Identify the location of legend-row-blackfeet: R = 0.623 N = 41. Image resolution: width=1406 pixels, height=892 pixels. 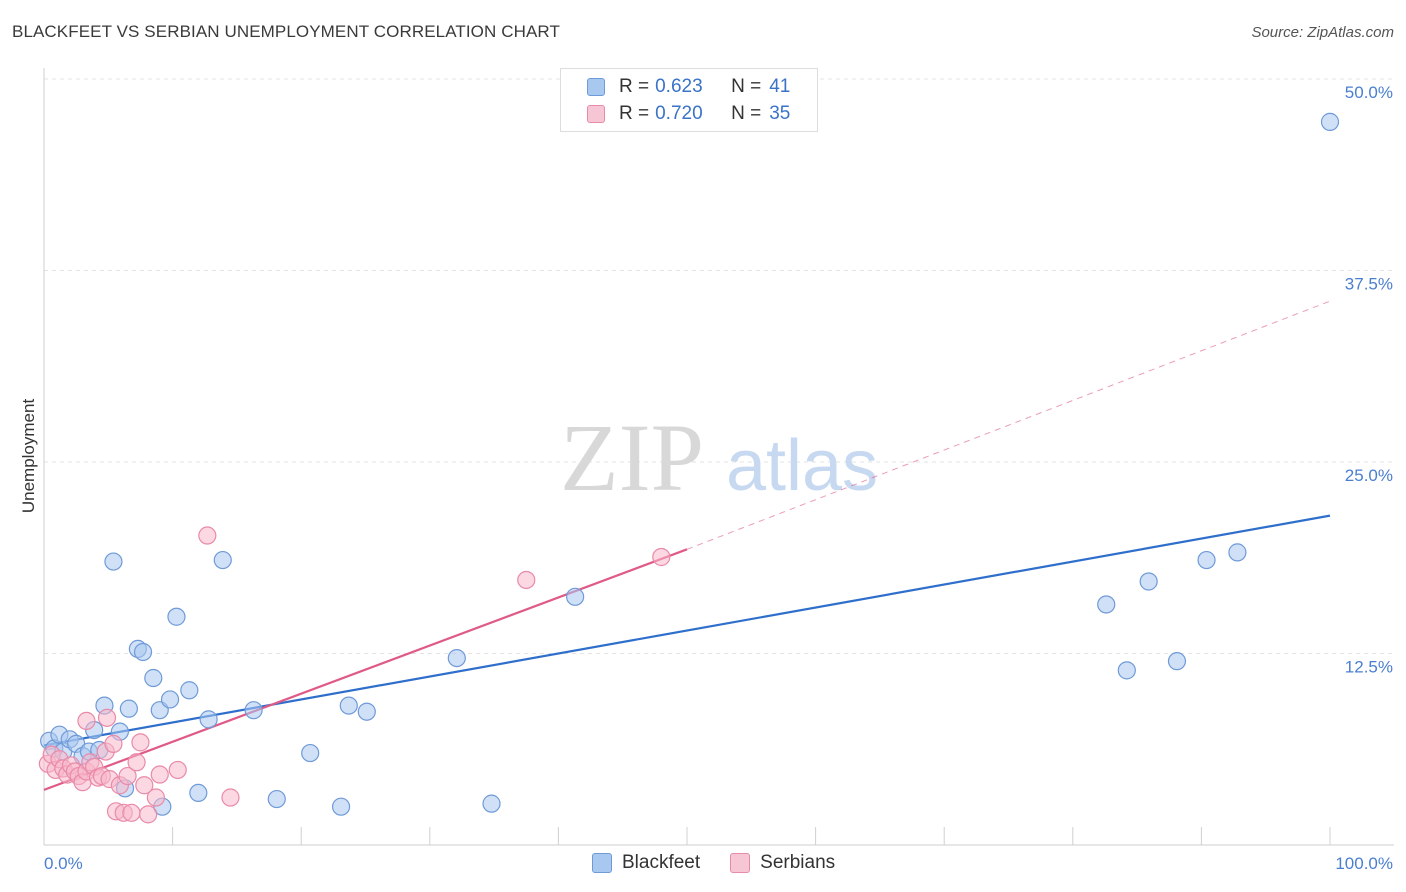
(688, 87).